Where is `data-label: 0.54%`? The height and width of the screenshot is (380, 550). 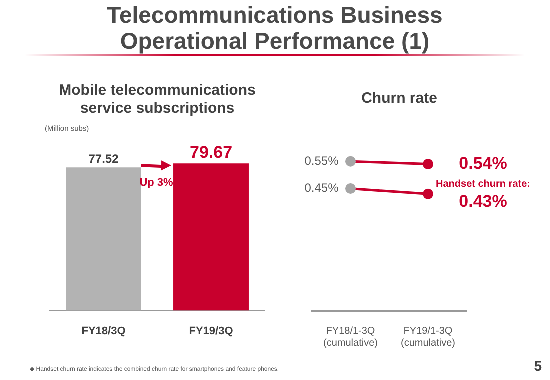 data-label: 0.54% is located at coordinates (483, 163).